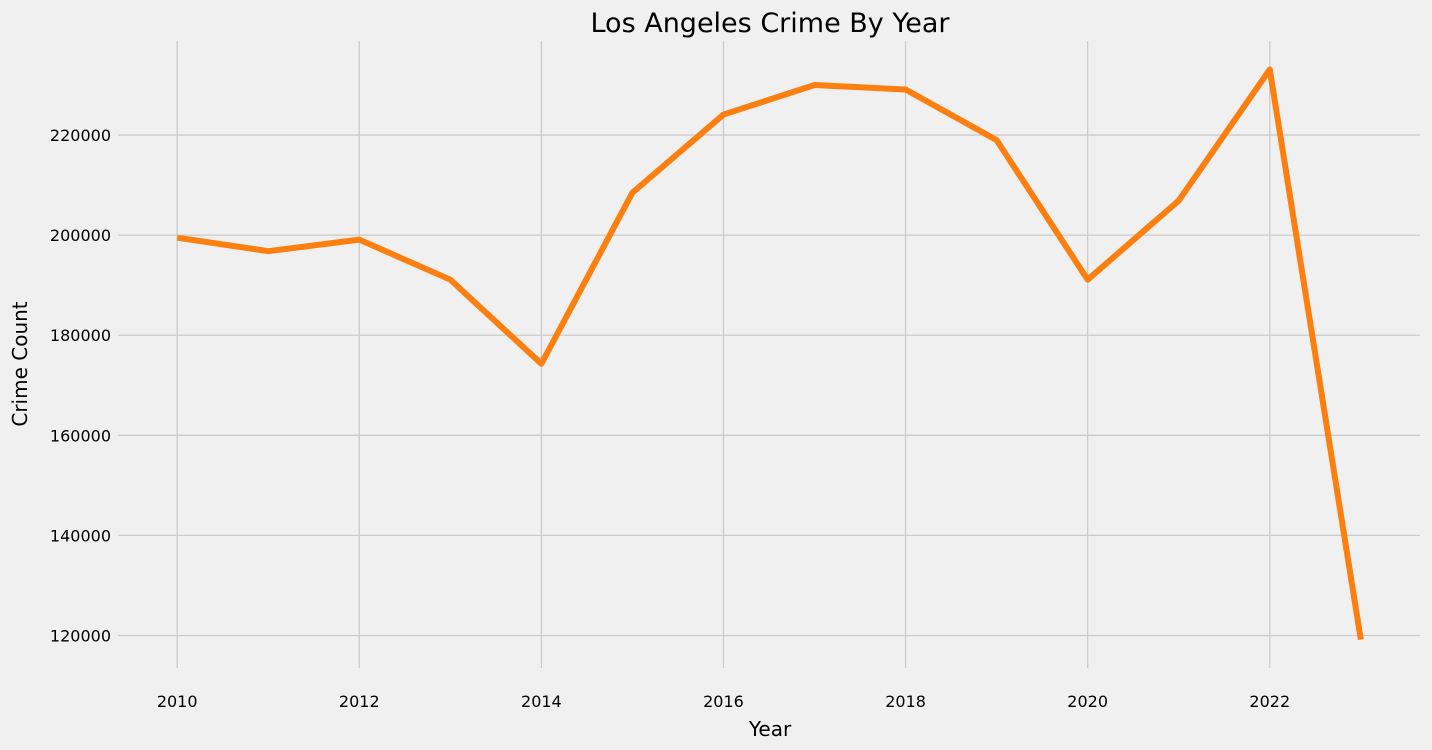 The height and width of the screenshot is (750, 1432). I want to click on y-tick-label: 180000, so click(80, 335).